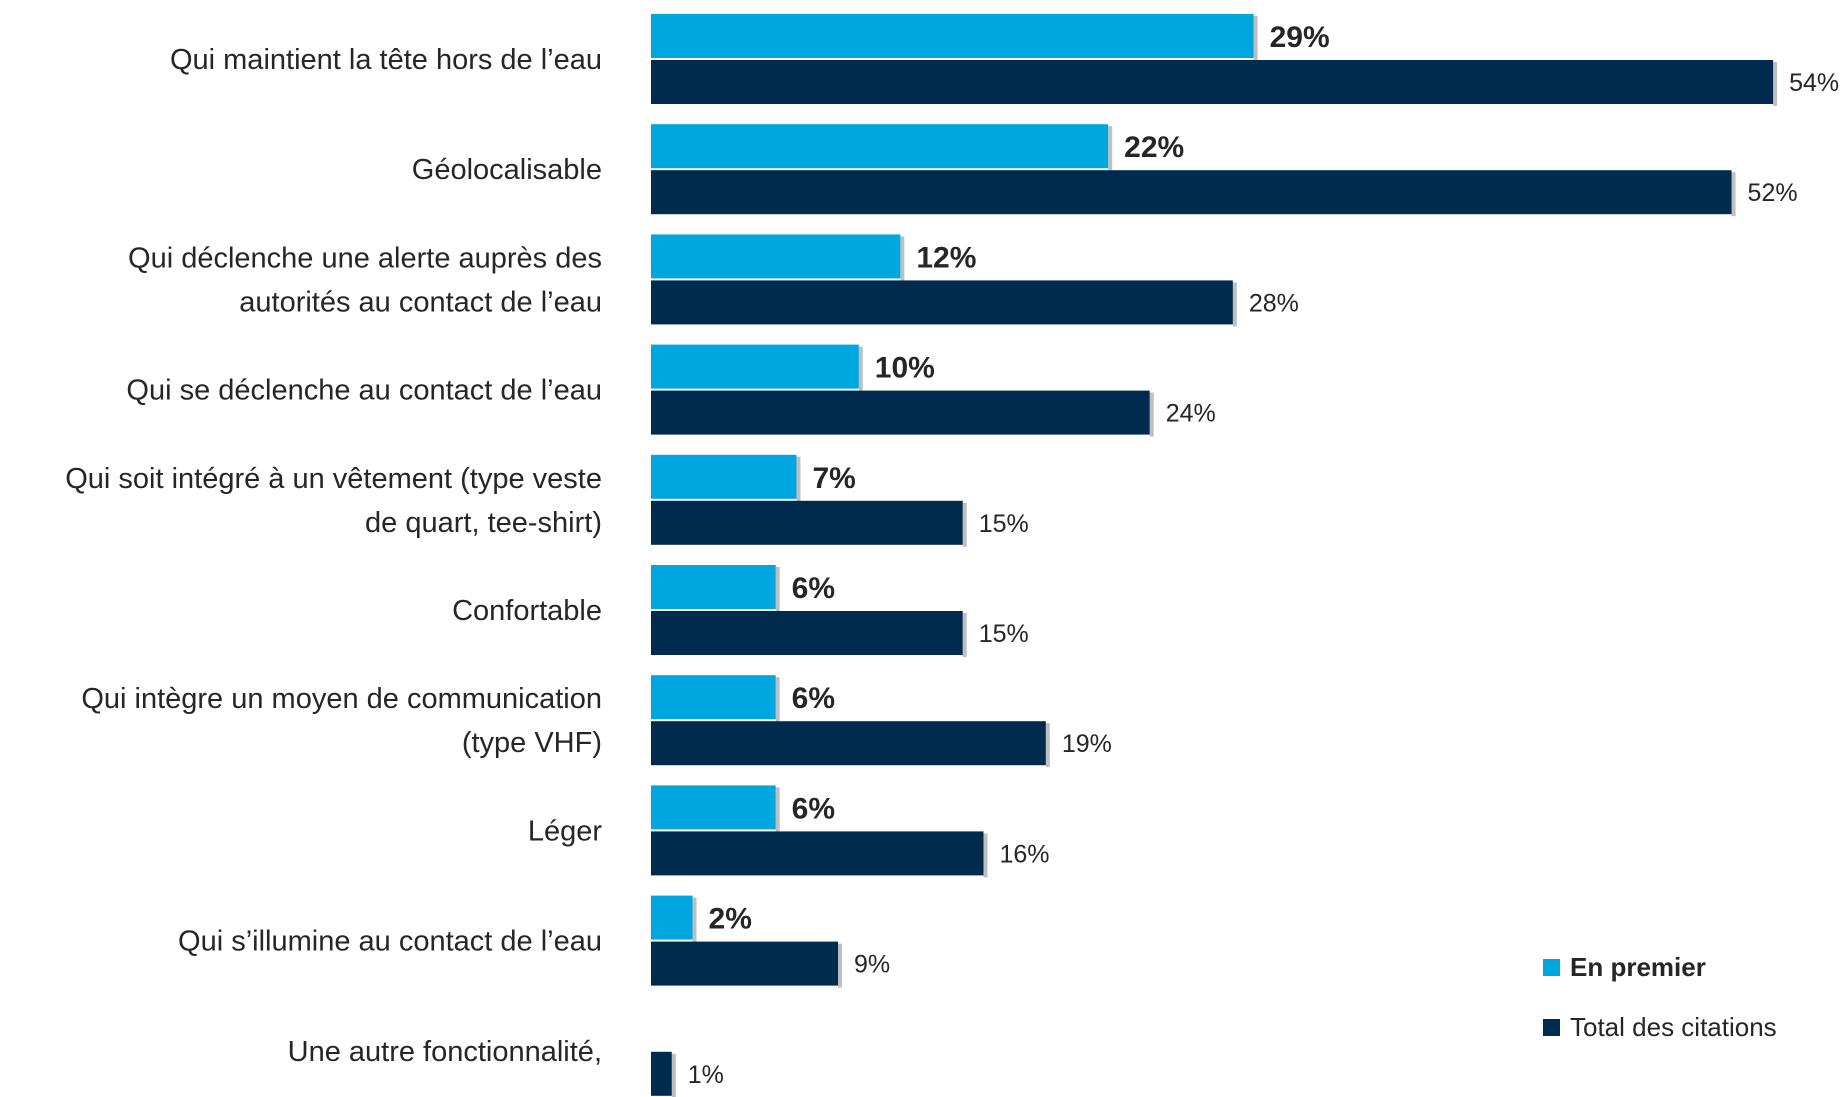  I want to click on category-label-line: Géolocalisable, so click(507, 170).